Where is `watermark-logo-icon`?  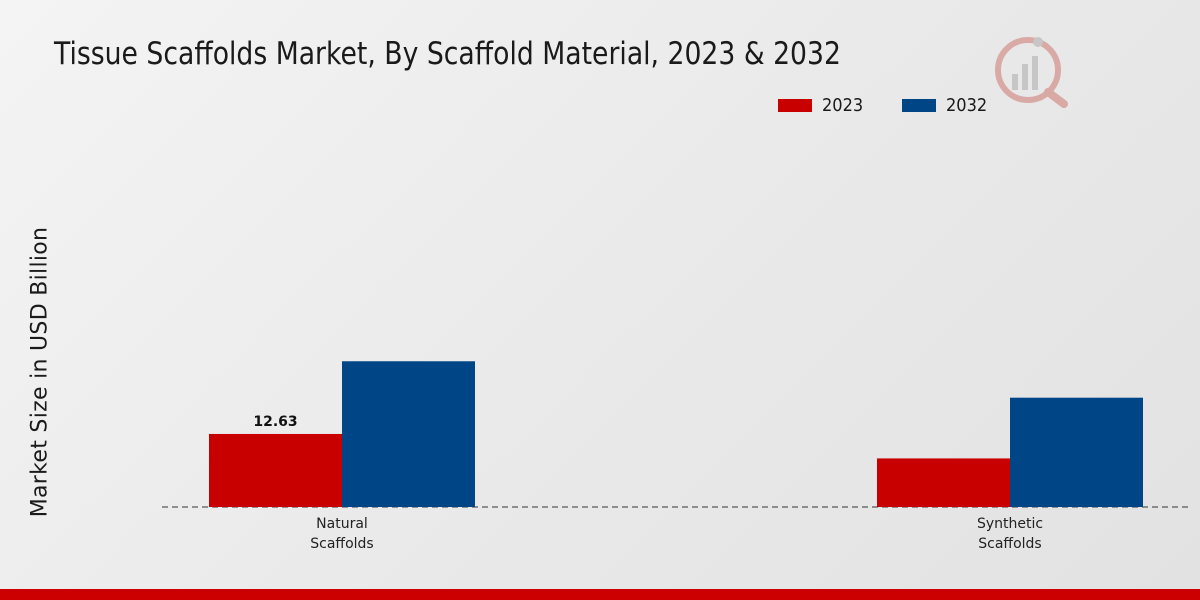
watermark-logo-icon is located at coordinates (1031, 72).